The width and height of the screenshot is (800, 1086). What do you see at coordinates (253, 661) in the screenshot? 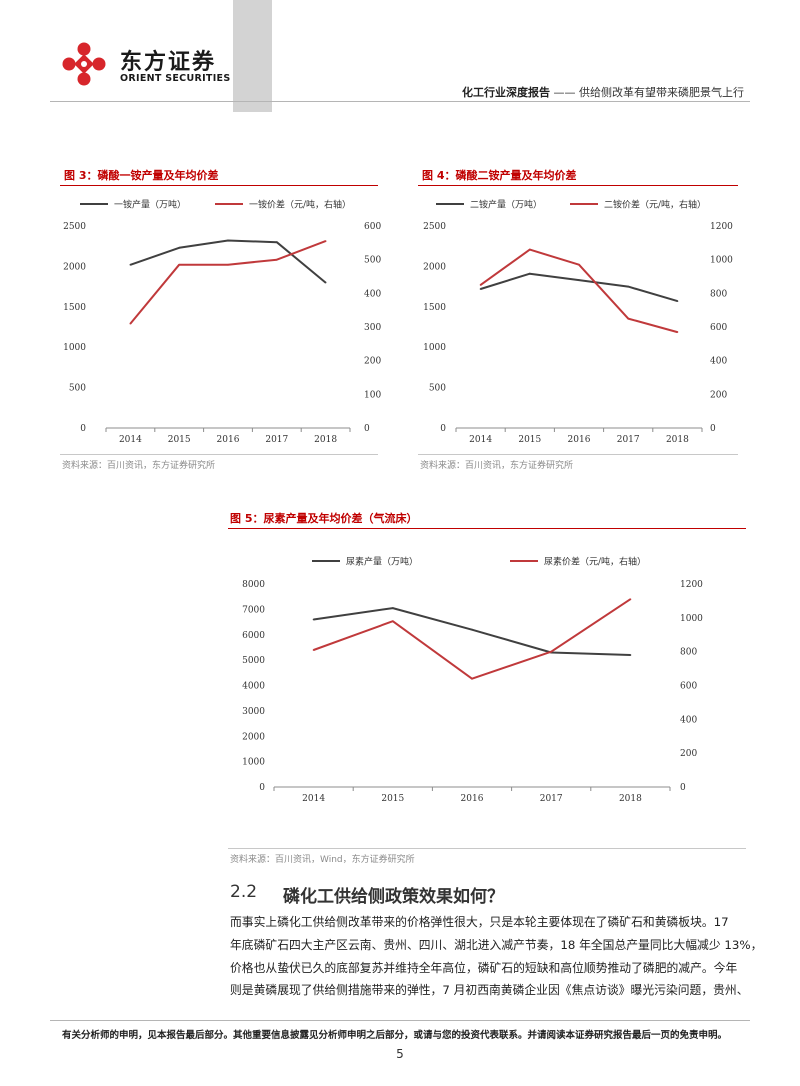
I see `y-left-tick-label: 5000` at bounding box center [253, 661].